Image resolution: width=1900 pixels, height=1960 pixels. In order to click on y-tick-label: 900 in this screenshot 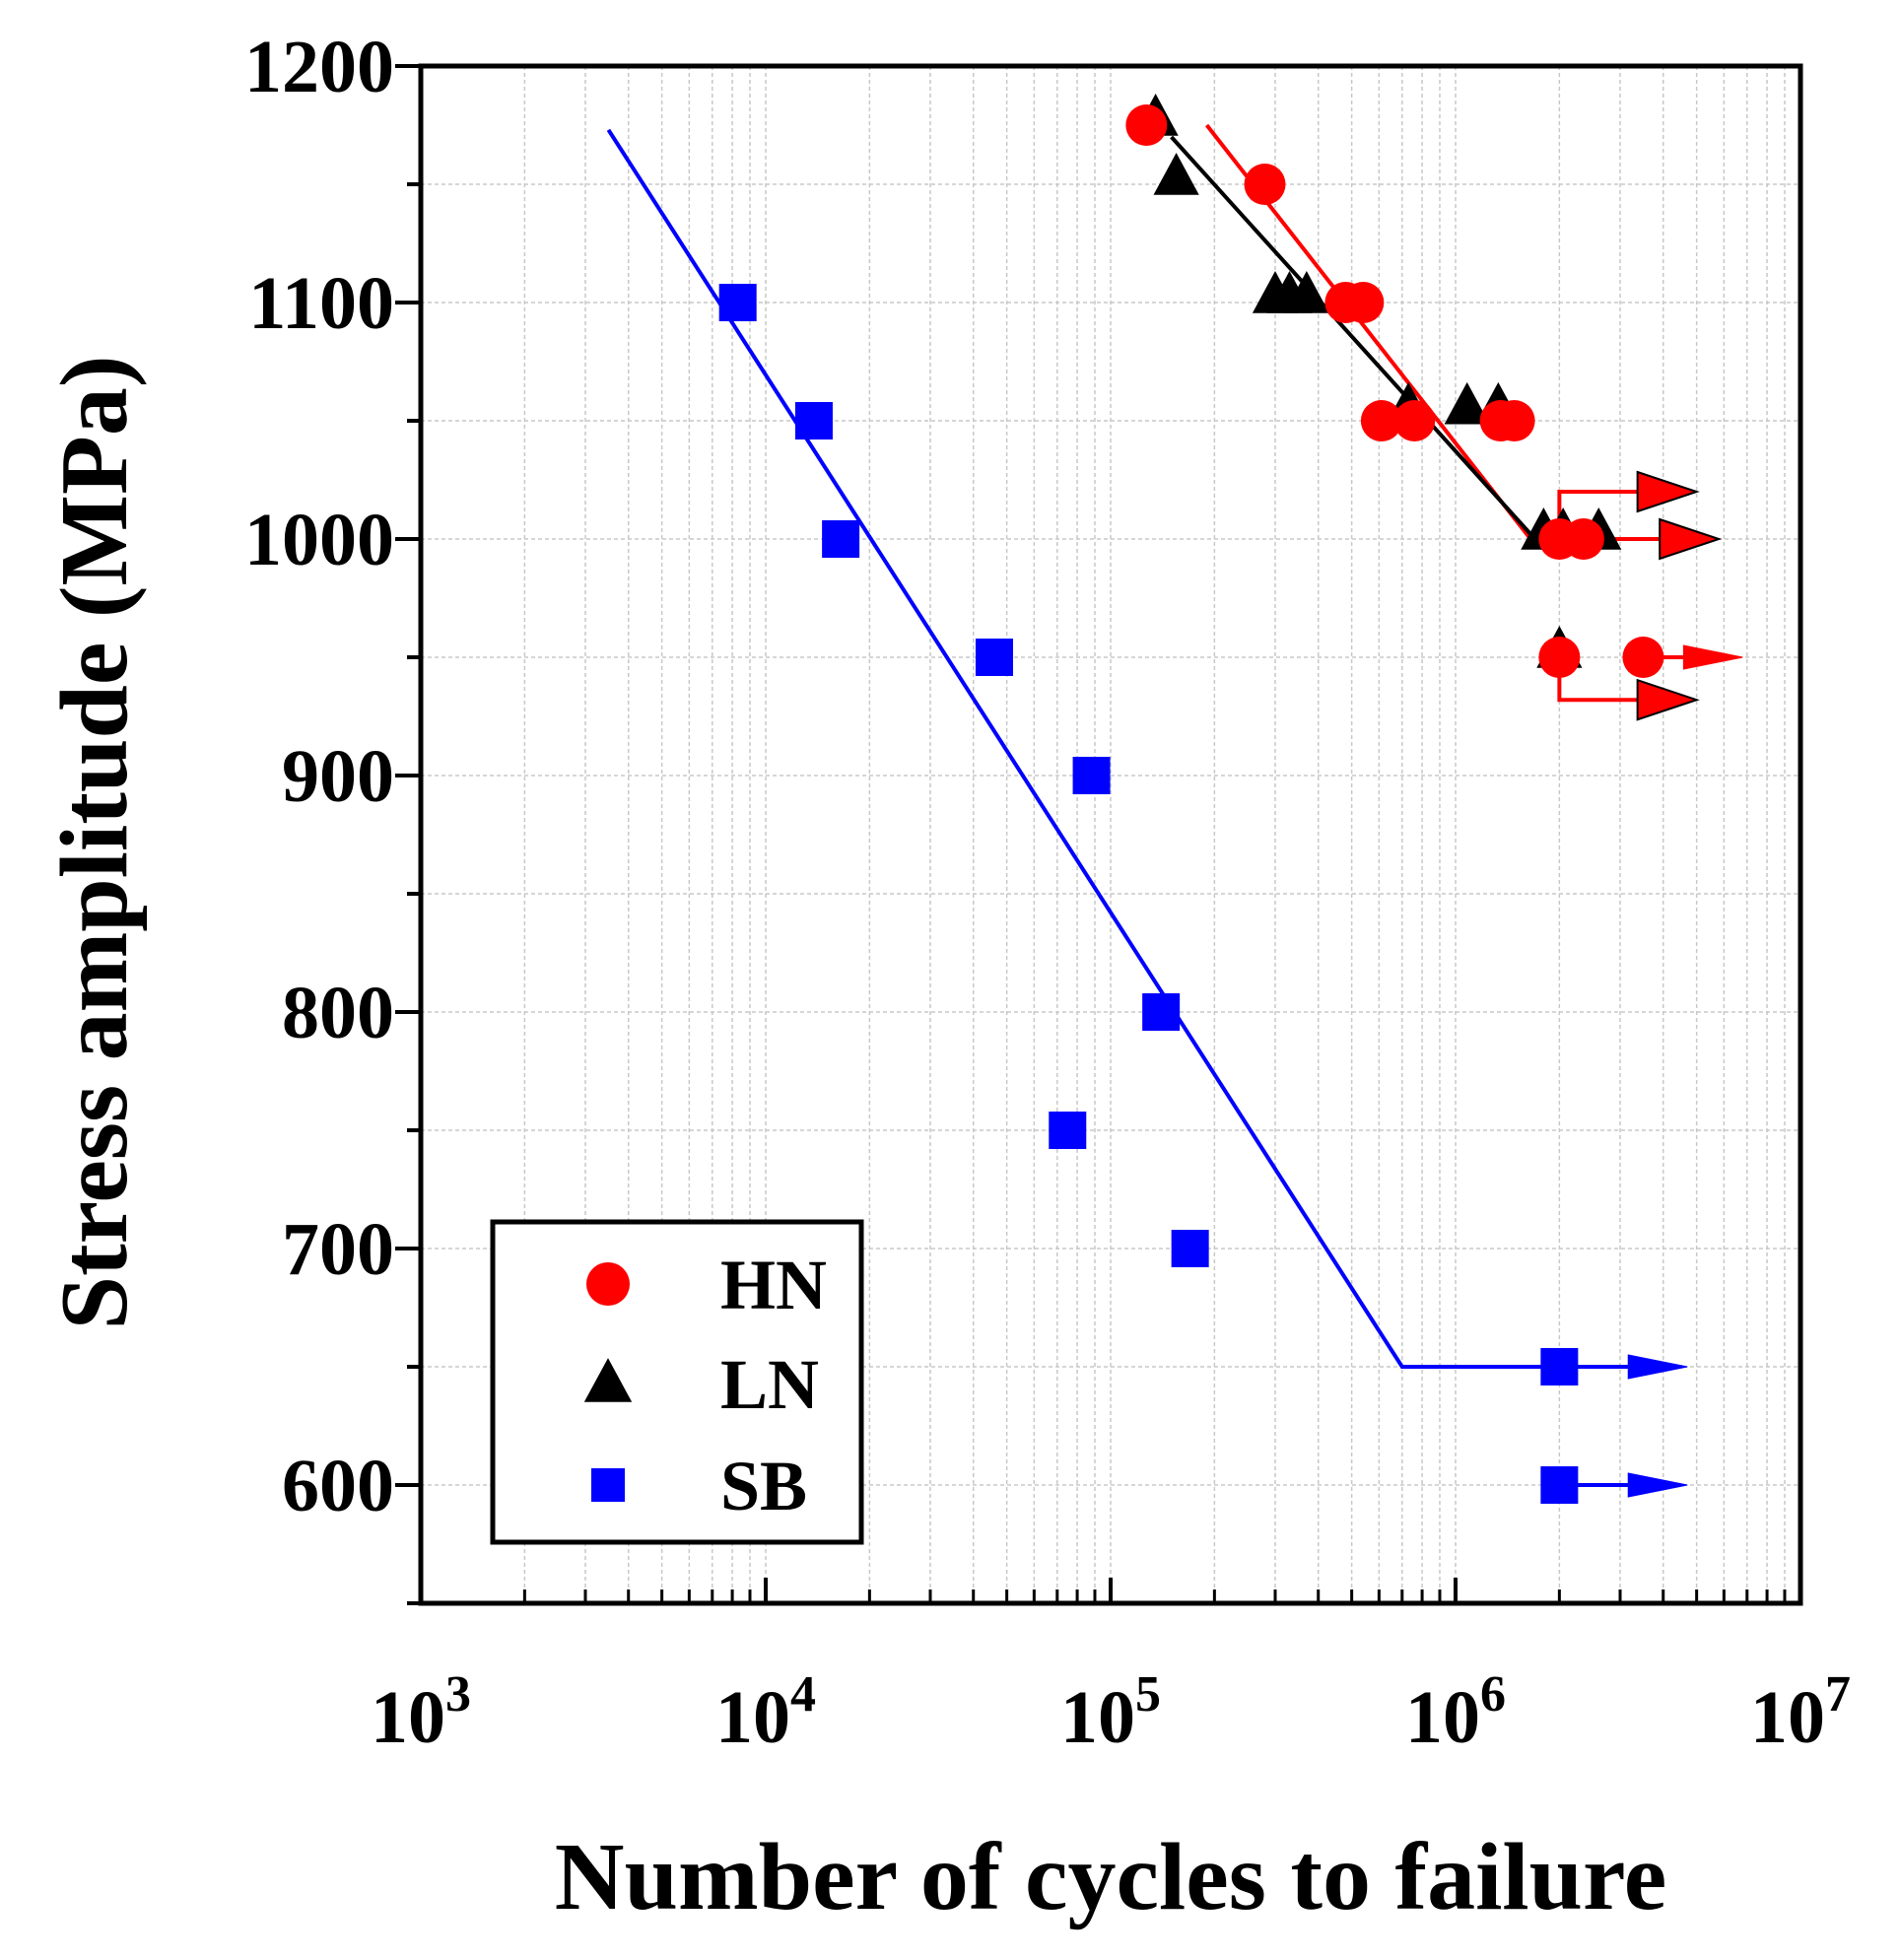, I will do `click(338, 777)`.